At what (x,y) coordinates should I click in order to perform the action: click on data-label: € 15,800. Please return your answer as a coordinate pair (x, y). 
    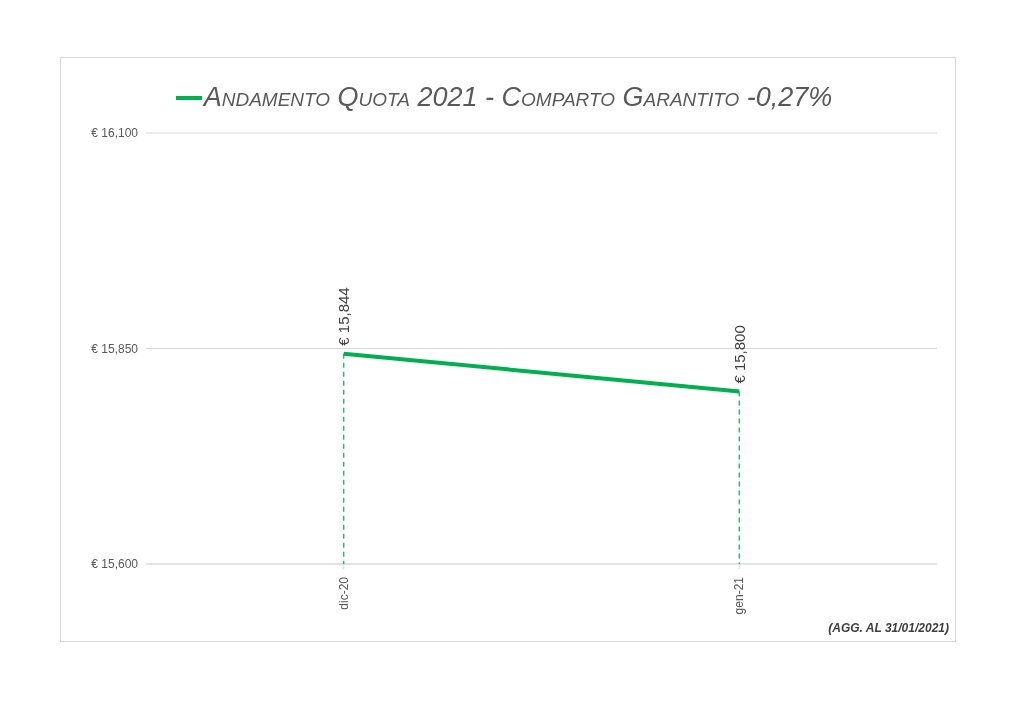
    Looking at the image, I should click on (739, 354).